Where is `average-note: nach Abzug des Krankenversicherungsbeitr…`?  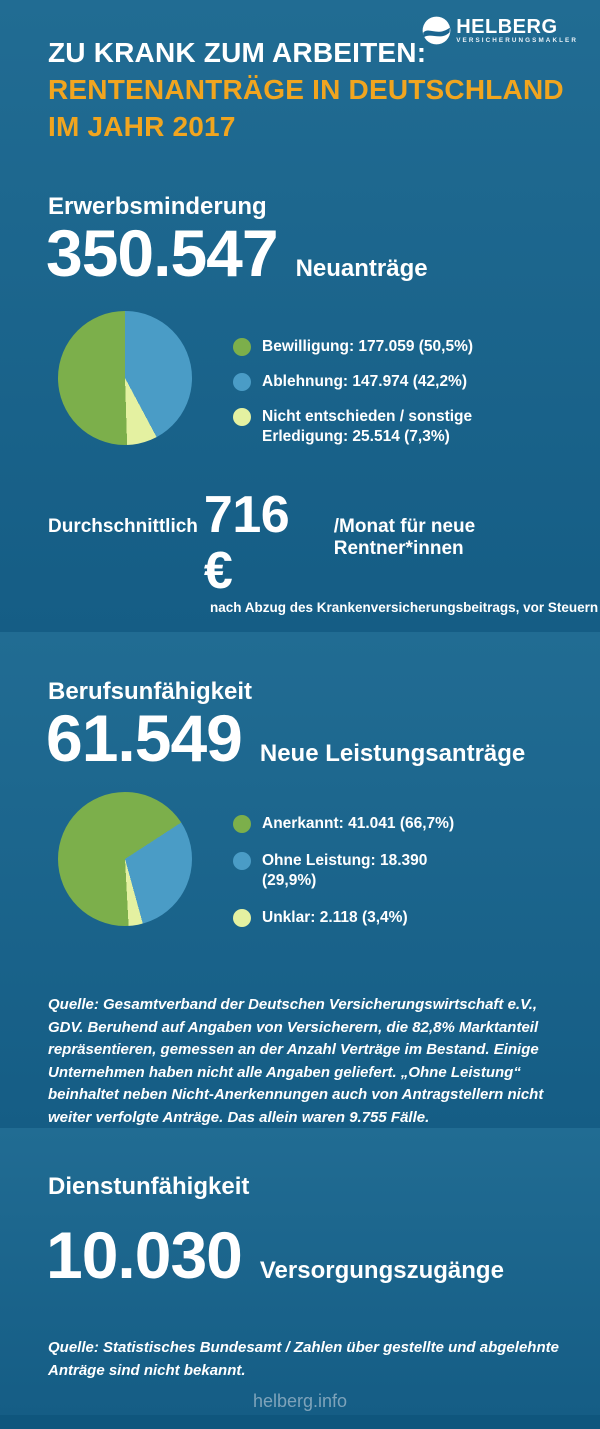 average-note: nach Abzug des Krankenversicherungsbeitr… is located at coordinates (404, 607).